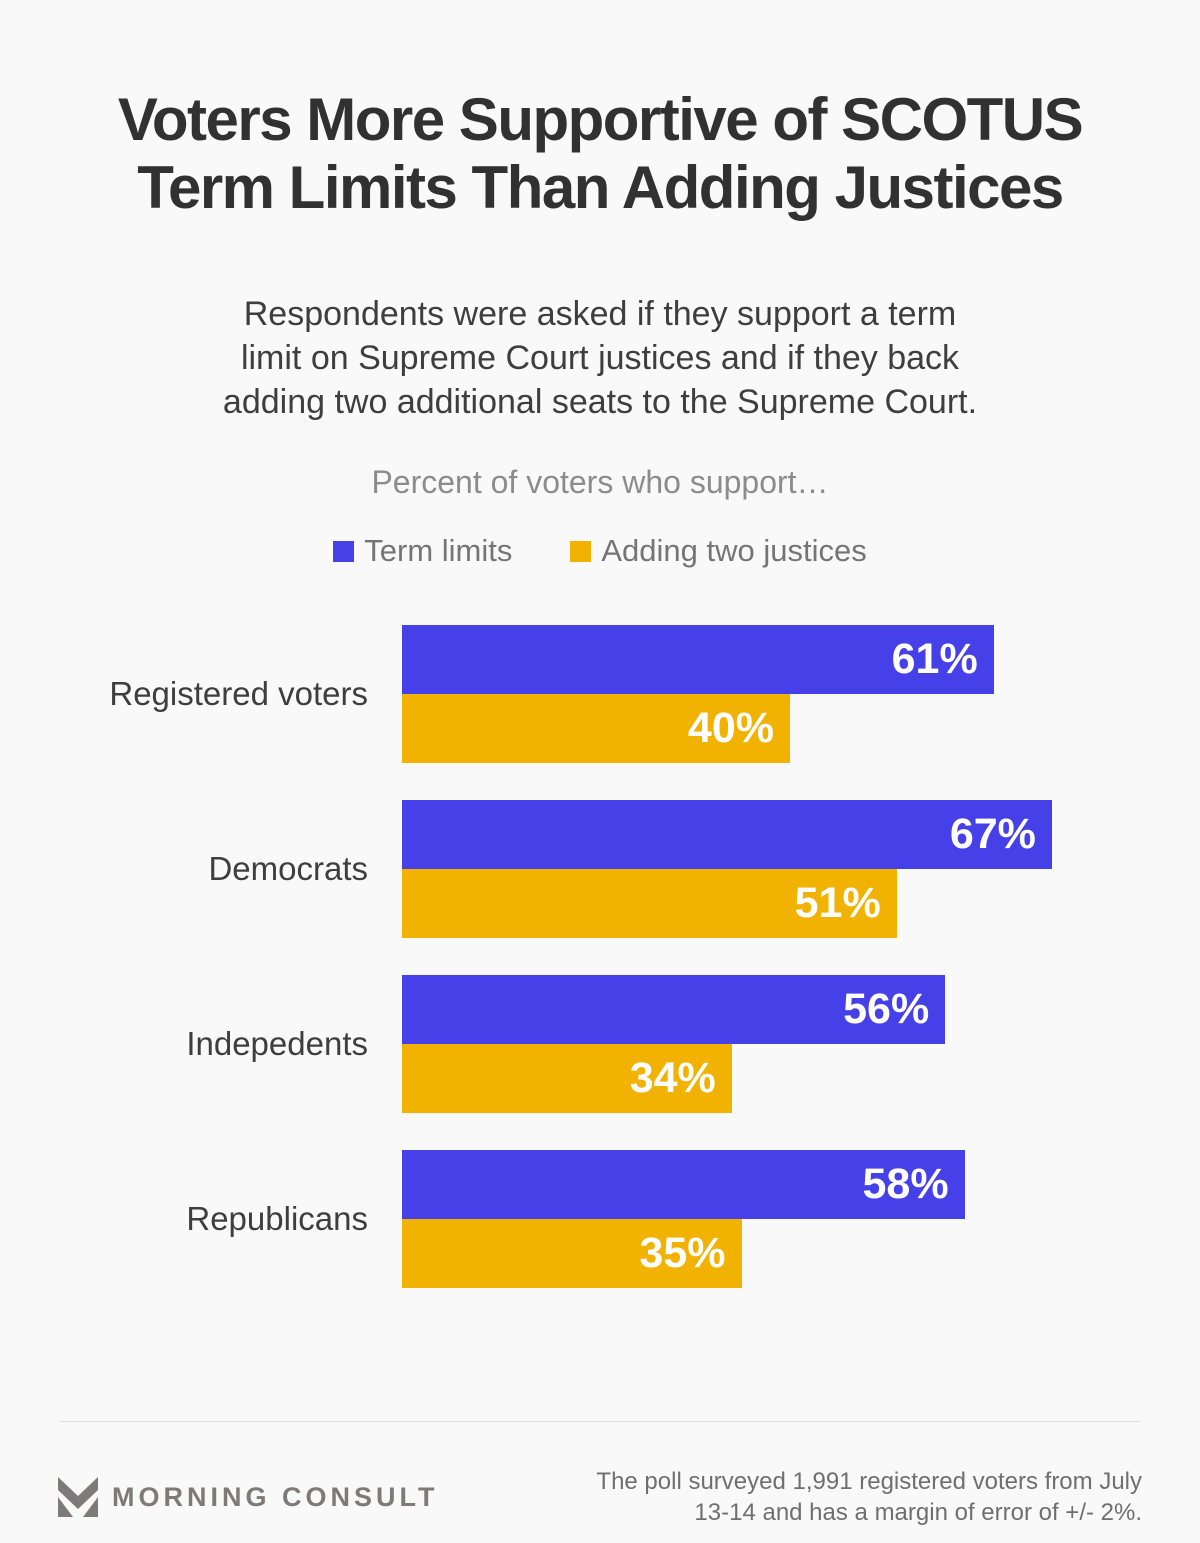 This screenshot has height=1543, width=1200. What do you see at coordinates (438, 550) in the screenshot?
I see `legend-label-term-limits: Term limits` at bounding box center [438, 550].